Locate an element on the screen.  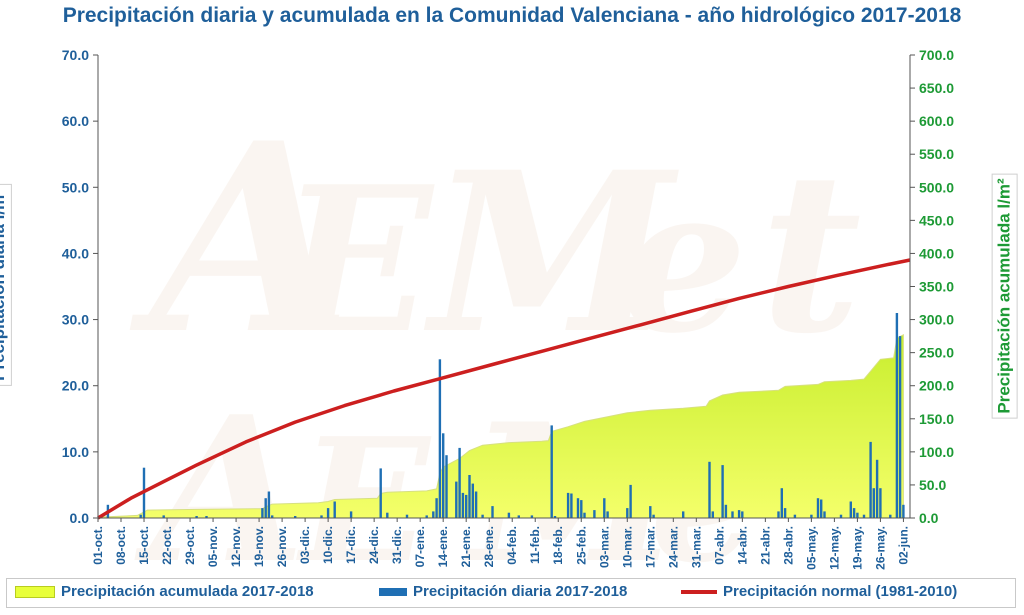
x-tick-label: 01-oct. is located at coordinates (98, 545).